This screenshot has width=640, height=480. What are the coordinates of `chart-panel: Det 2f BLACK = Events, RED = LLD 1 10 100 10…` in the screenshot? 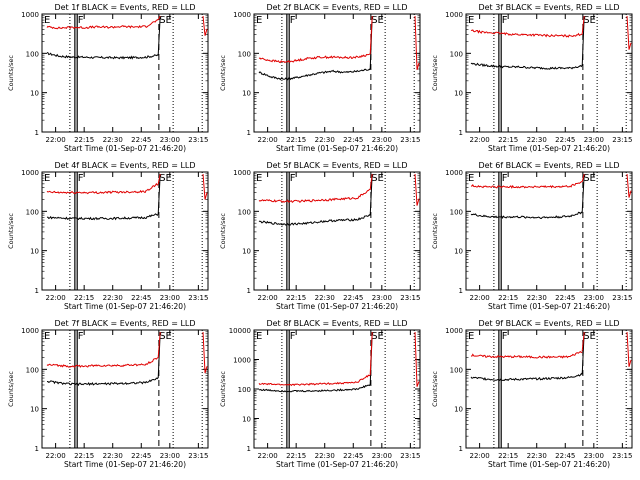 It's located at (320, 78).